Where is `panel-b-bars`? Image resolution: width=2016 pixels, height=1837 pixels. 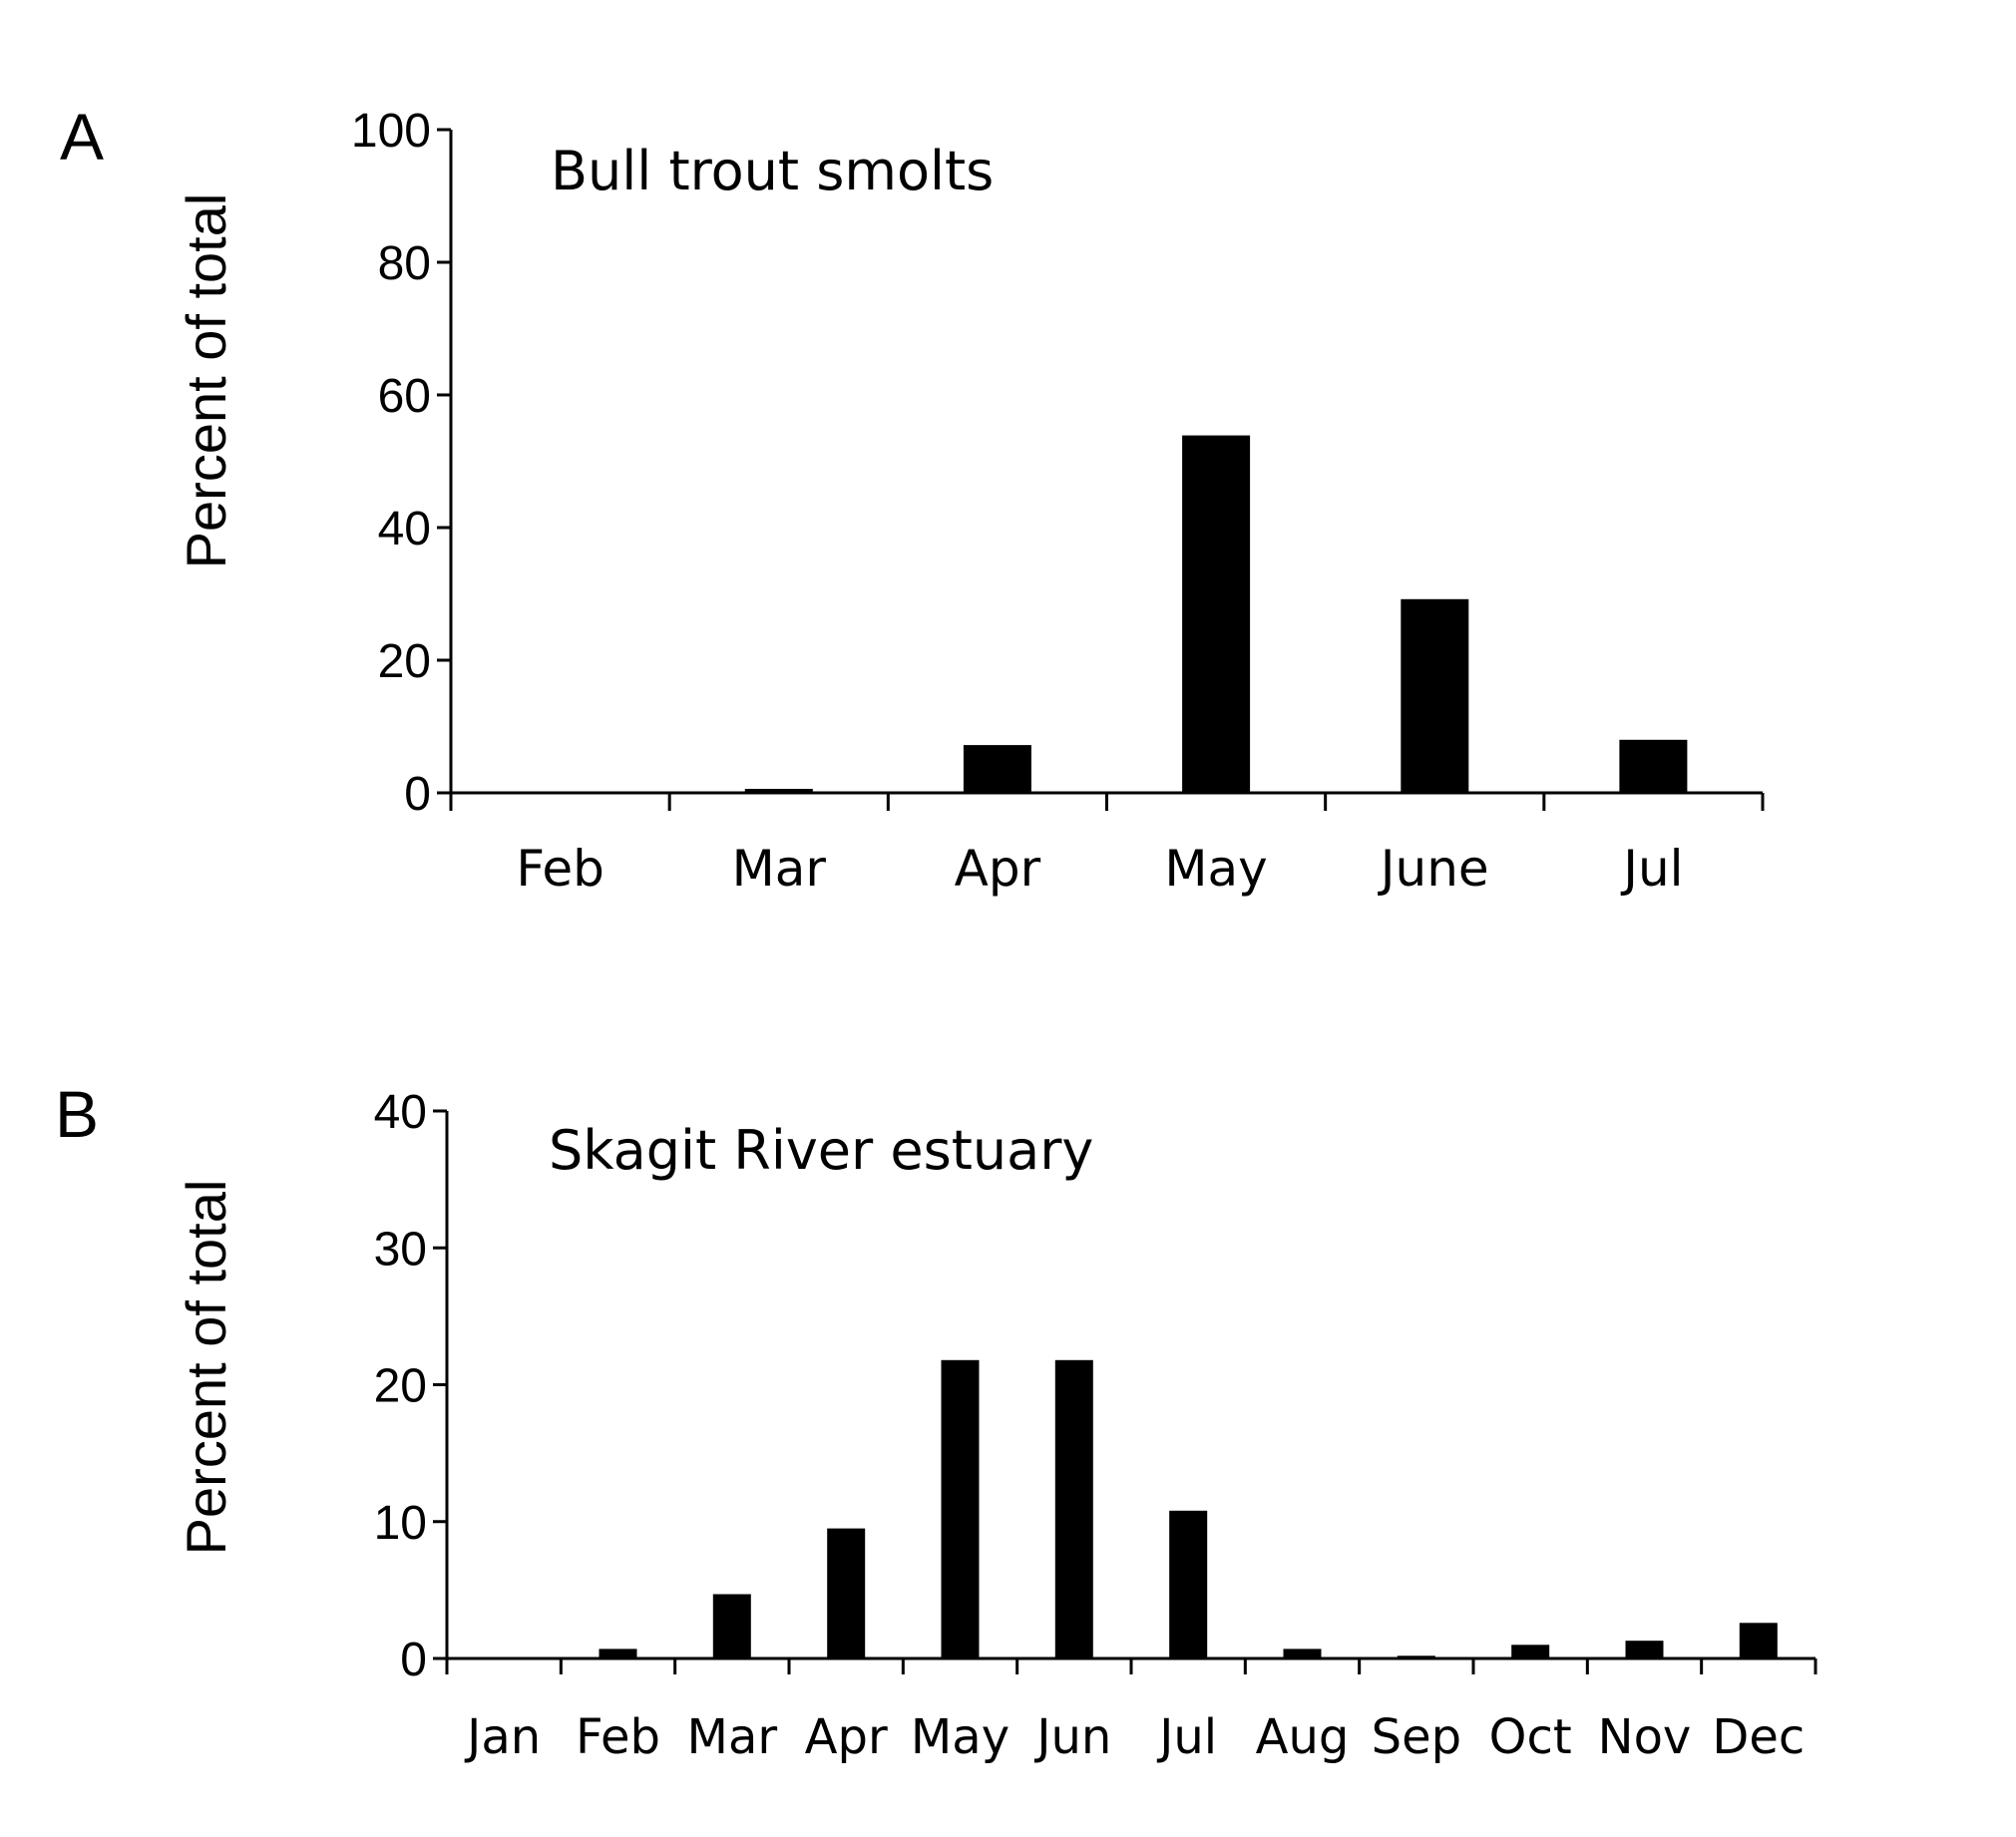
panel-b-bars is located at coordinates (1188, 1508).